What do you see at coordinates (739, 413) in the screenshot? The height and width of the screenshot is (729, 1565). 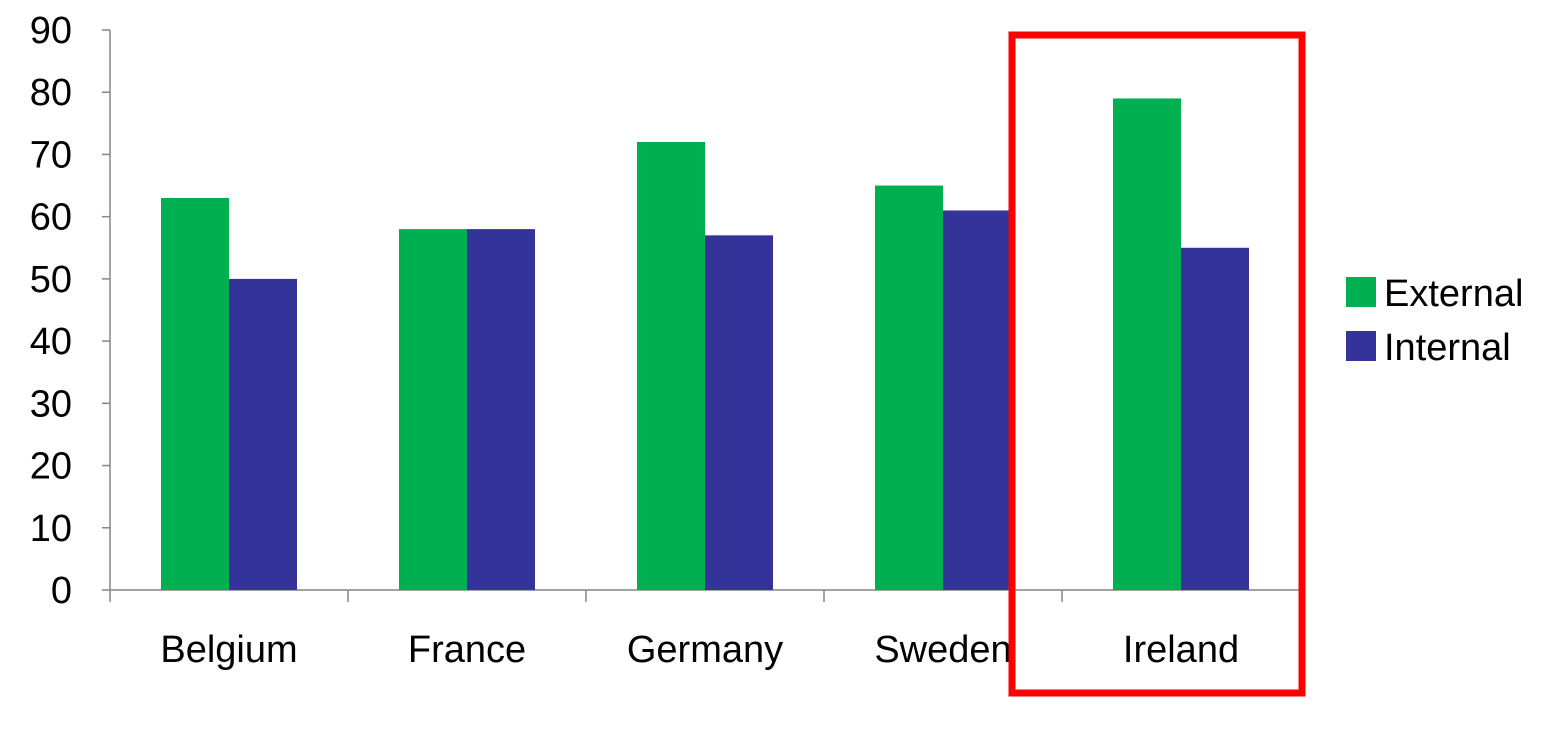 I see `bar-internal-germany` at bounding box center [739, 413].